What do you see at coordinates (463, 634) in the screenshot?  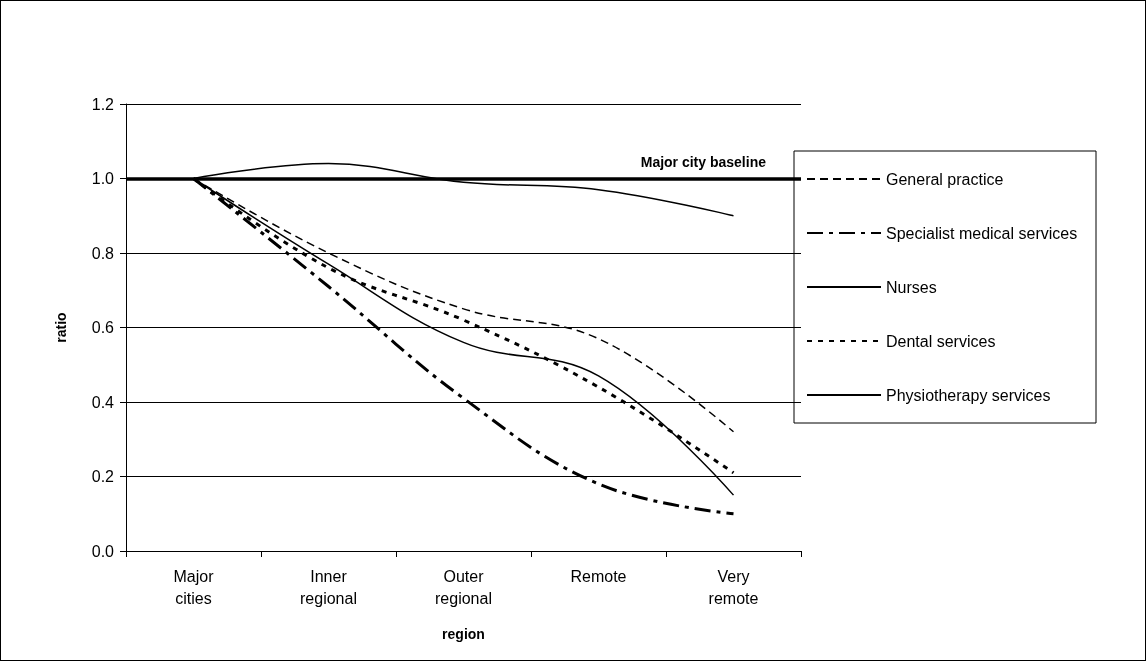 I see `x-axis-title: region` at bounding box center [463, 634].